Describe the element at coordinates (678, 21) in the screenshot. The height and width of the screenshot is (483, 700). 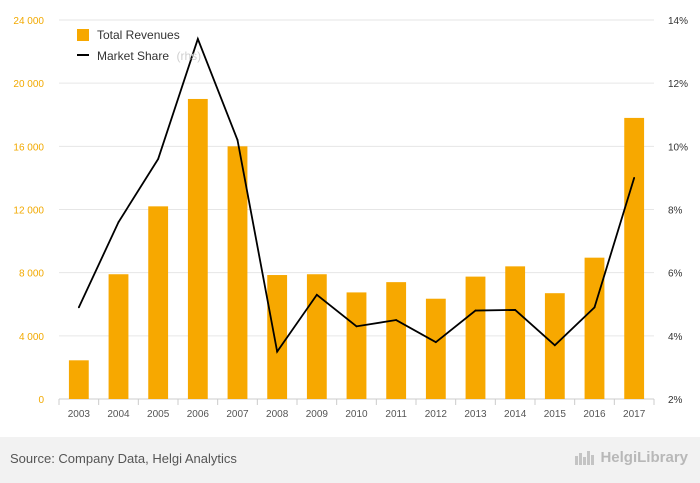
I see `y-right-tick-label: 14%` at that location.